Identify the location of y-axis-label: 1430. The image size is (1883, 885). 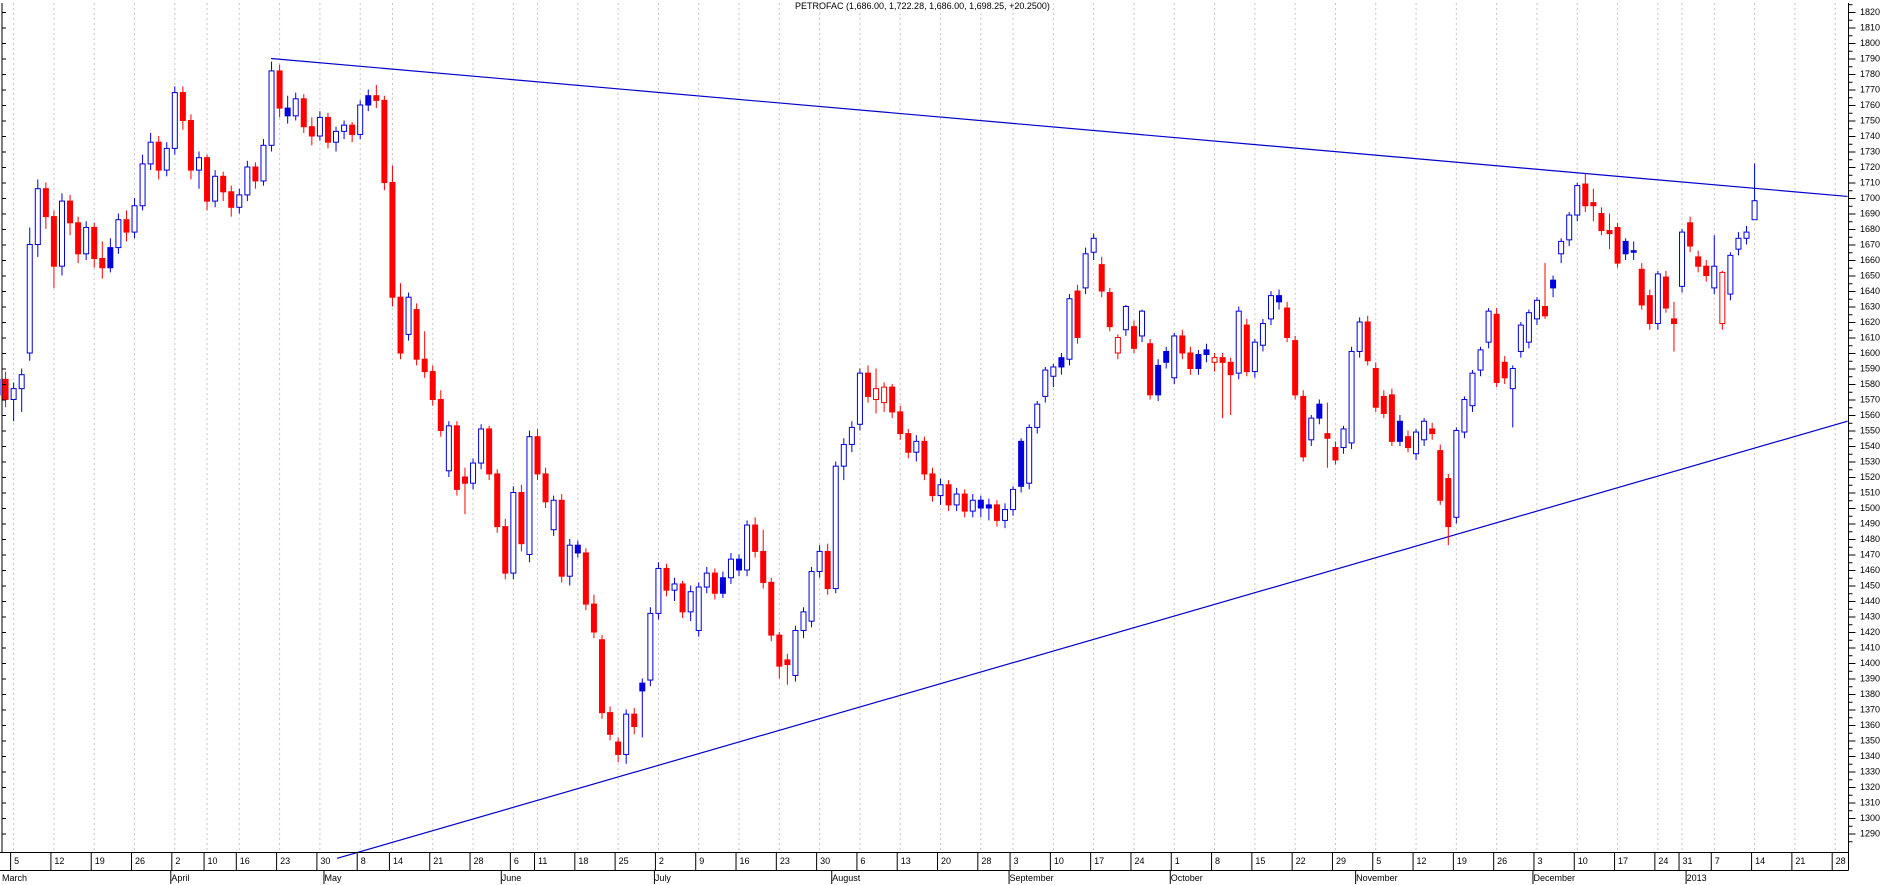
(1870, 617).